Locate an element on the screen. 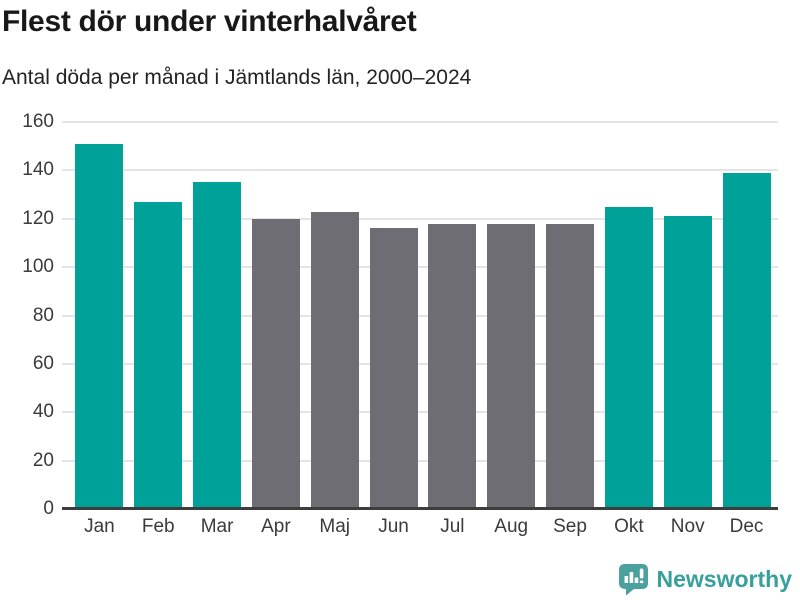 The width and height of the screenshot is (800, 600). x-tick-label: Maj is located at coordinates (335, 526).